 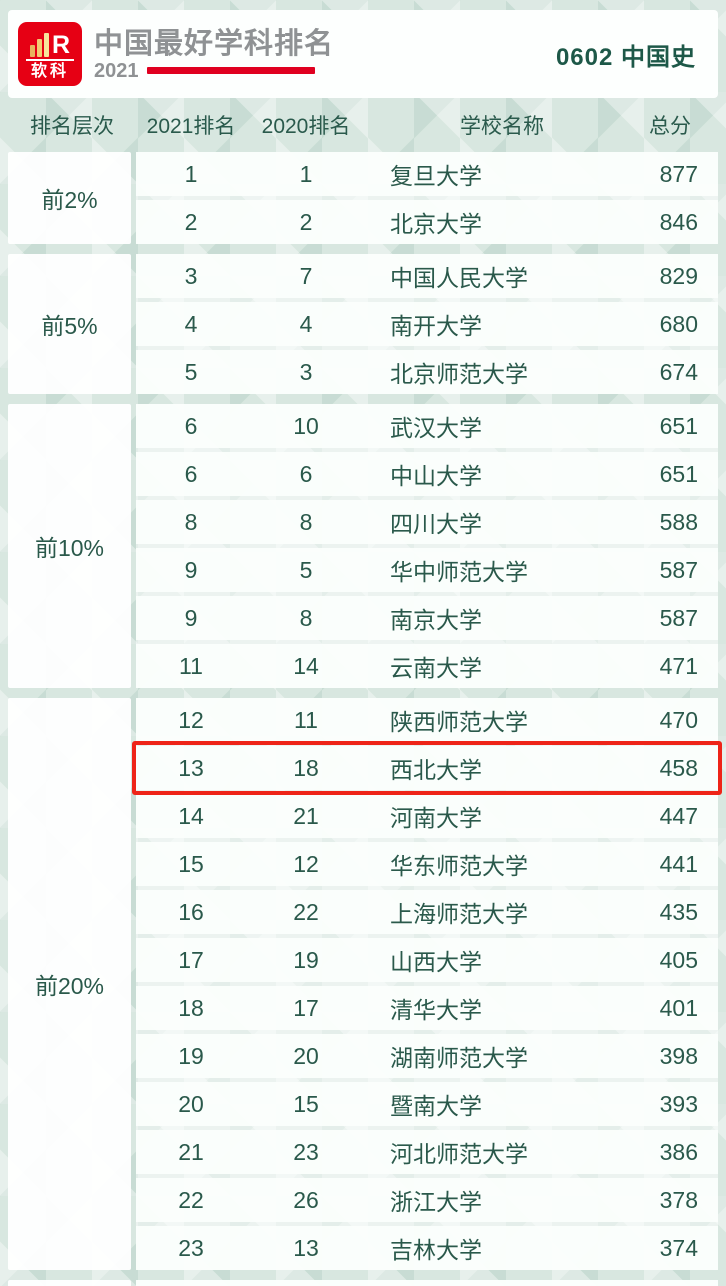 I want to click on tier-group: 前2% 1 1 复旦大学 877 2 2 北京大学 846, so click(x=363, y=198).